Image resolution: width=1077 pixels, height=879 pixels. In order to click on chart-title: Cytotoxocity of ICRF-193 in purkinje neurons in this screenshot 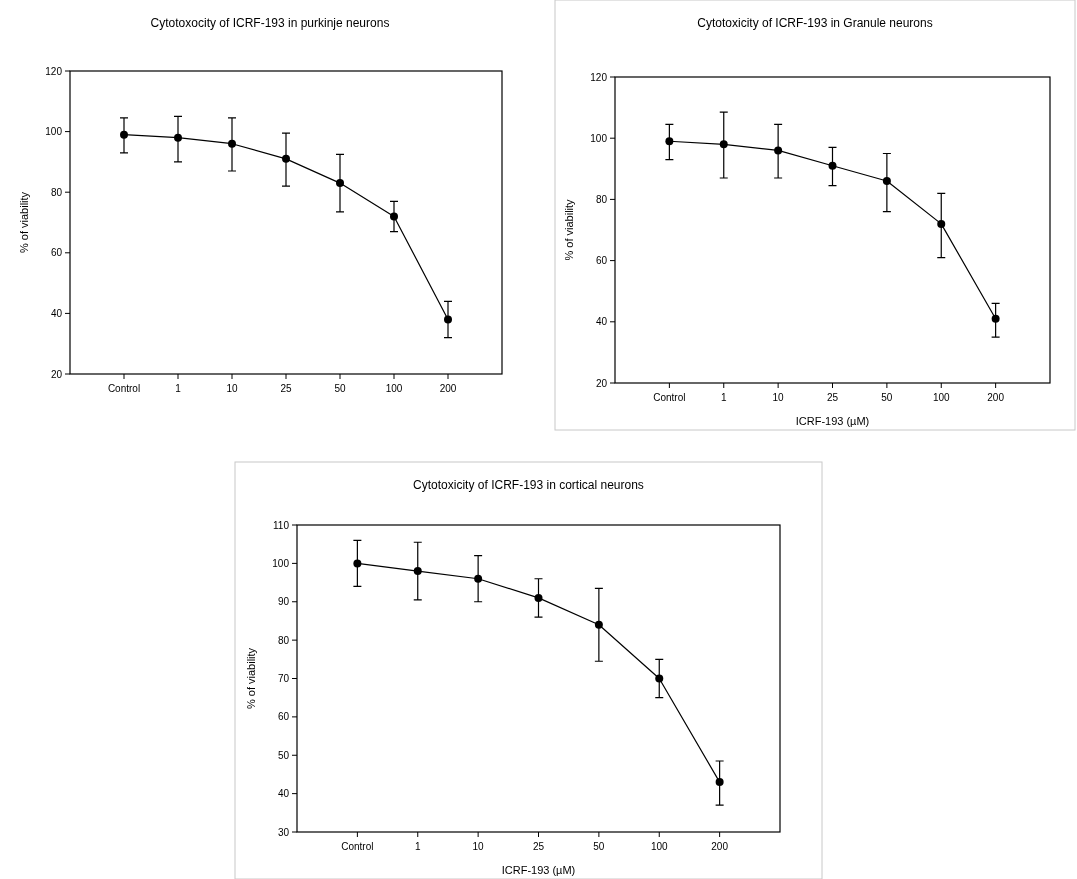, I will do `click(270, 23)`.